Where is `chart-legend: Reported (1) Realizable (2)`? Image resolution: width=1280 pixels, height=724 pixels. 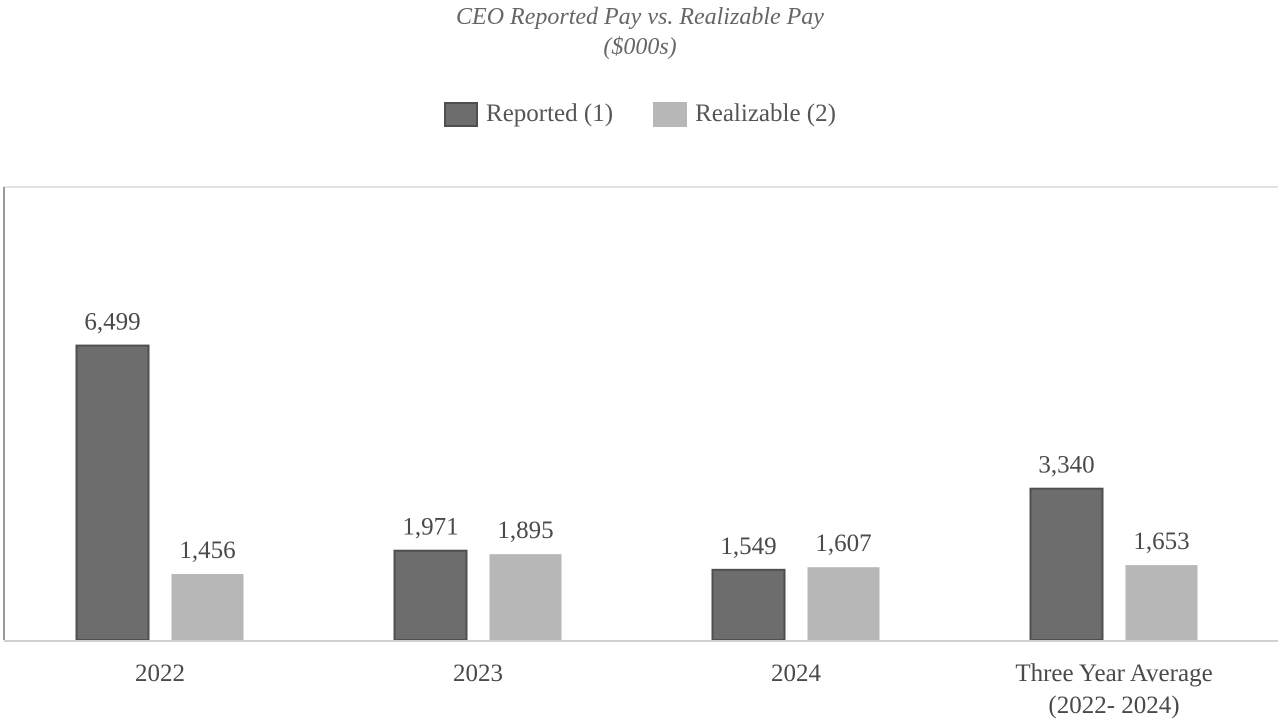 chart-legend: Reported (1) Realizable (2) is located at coordinates (640, 114).